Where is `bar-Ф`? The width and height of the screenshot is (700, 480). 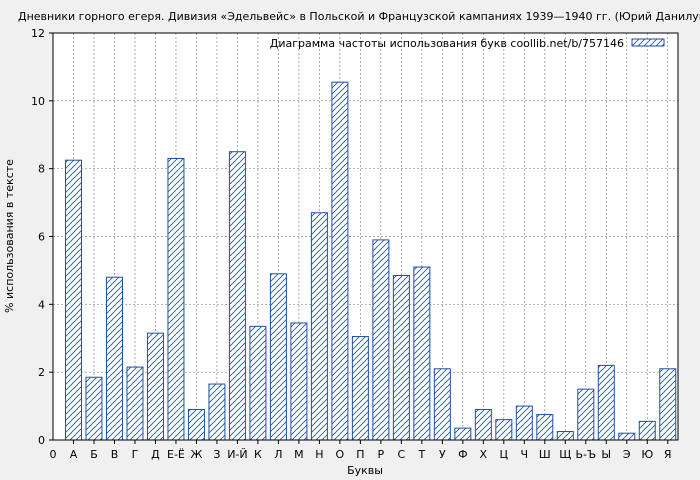
bar-Ф is located at coordinates (463, 433).